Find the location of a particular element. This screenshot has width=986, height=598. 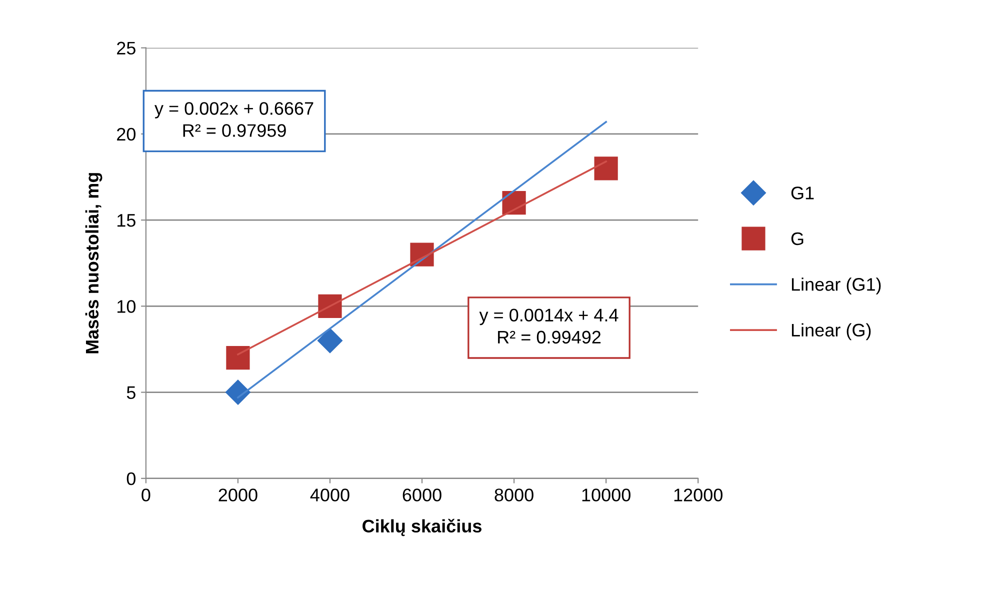

x-tick-label: 4000 is located at coordinates (330, 495).